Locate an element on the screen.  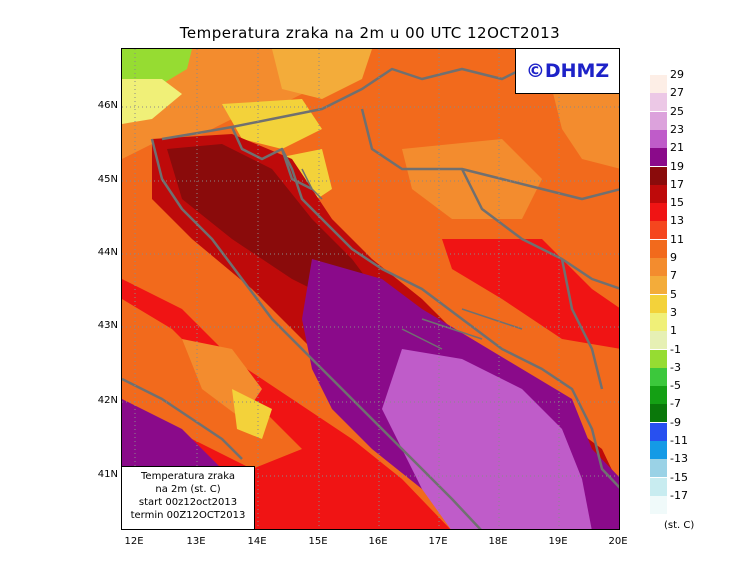
lon-label: 12E is located at coordinates (134, 541).